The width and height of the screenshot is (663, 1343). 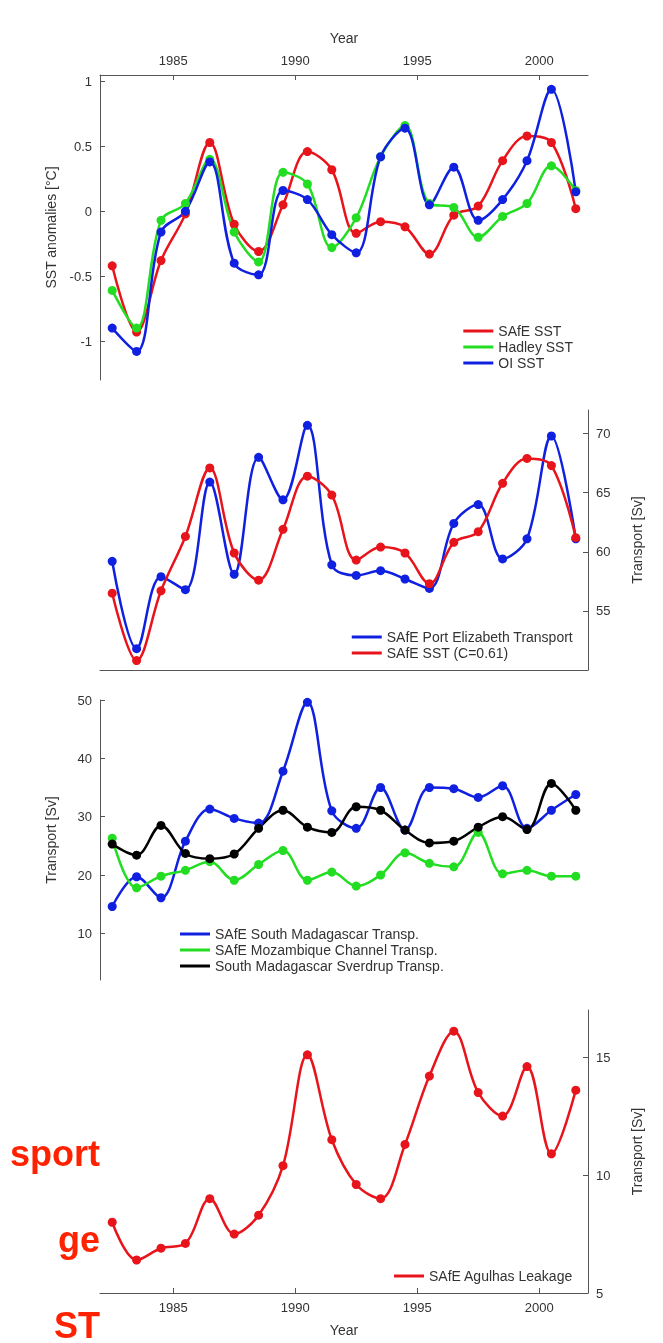 I want to click on legend-label: SAfE Agulhas Leakage, so click(x=501, y=1276).